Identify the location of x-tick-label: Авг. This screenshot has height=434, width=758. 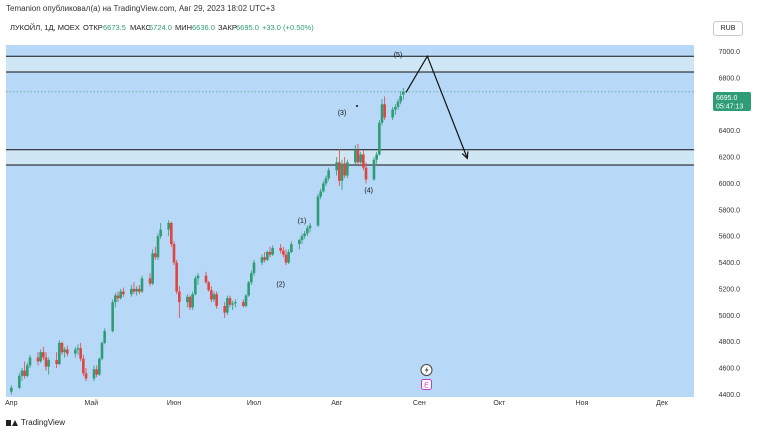
(336, 403).